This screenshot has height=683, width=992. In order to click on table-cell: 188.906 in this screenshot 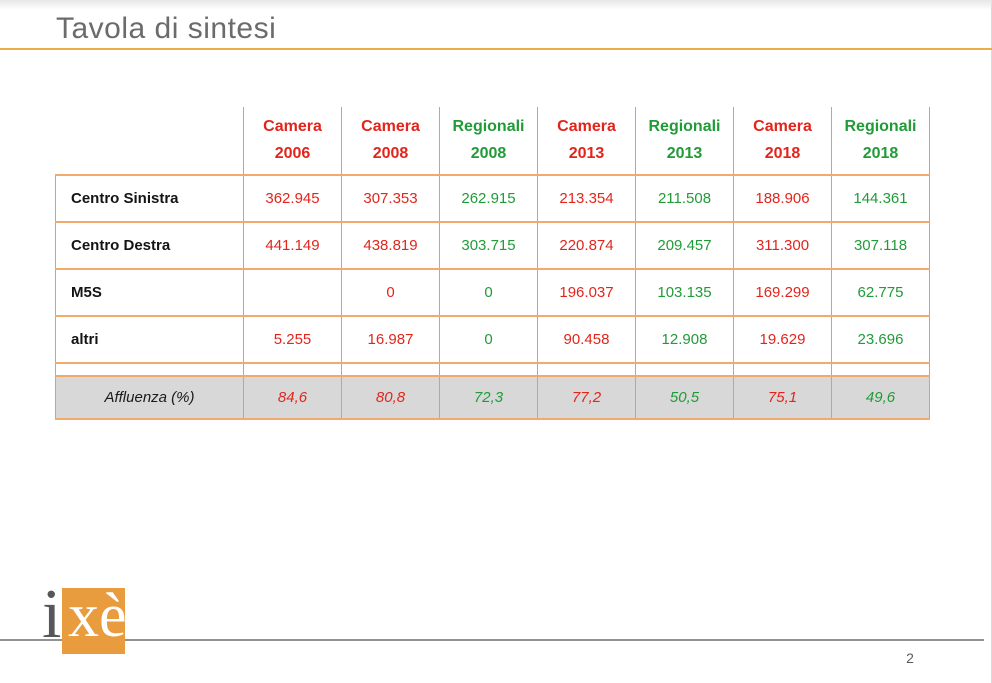, I will do `click(782, 199)`.